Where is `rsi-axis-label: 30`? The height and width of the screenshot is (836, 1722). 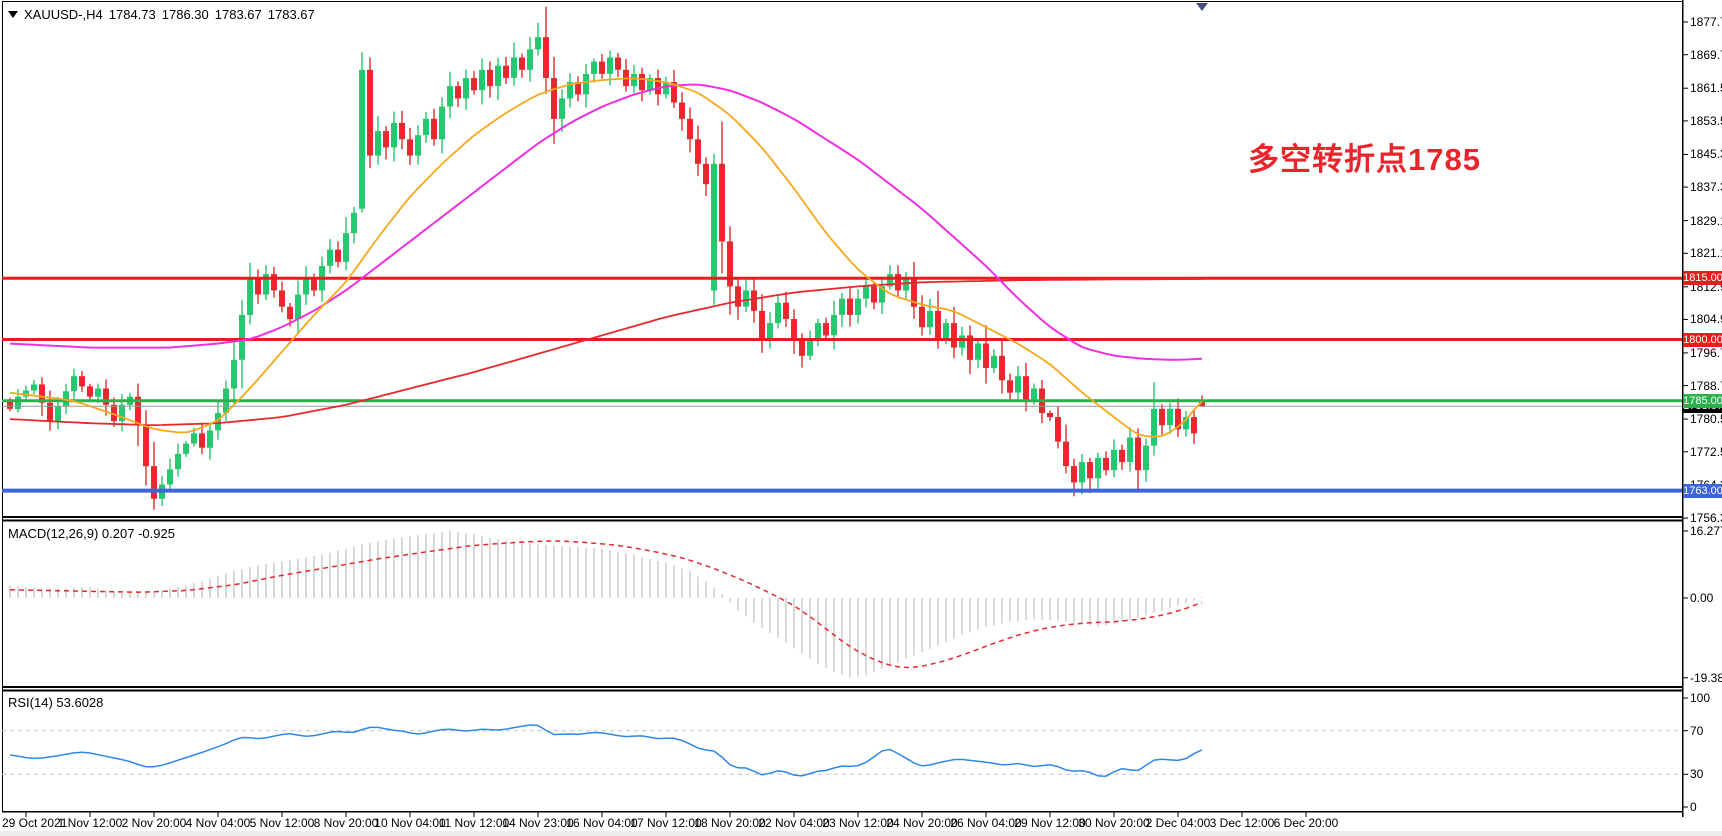
rsi-axis-label: 30 is located at coordinates (1697, 774).